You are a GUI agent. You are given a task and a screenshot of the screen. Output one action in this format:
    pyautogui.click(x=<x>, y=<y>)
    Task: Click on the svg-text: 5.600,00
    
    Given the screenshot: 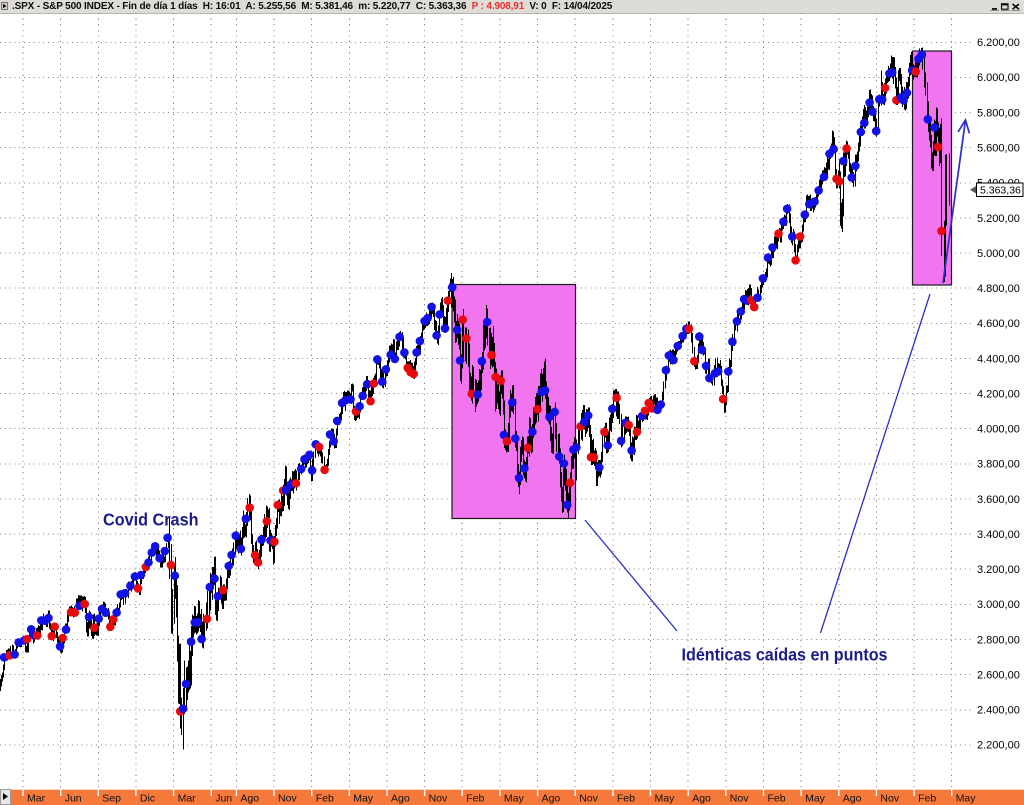 What is the action you would take?
    pyautogui.click(x=998, y=149)
    